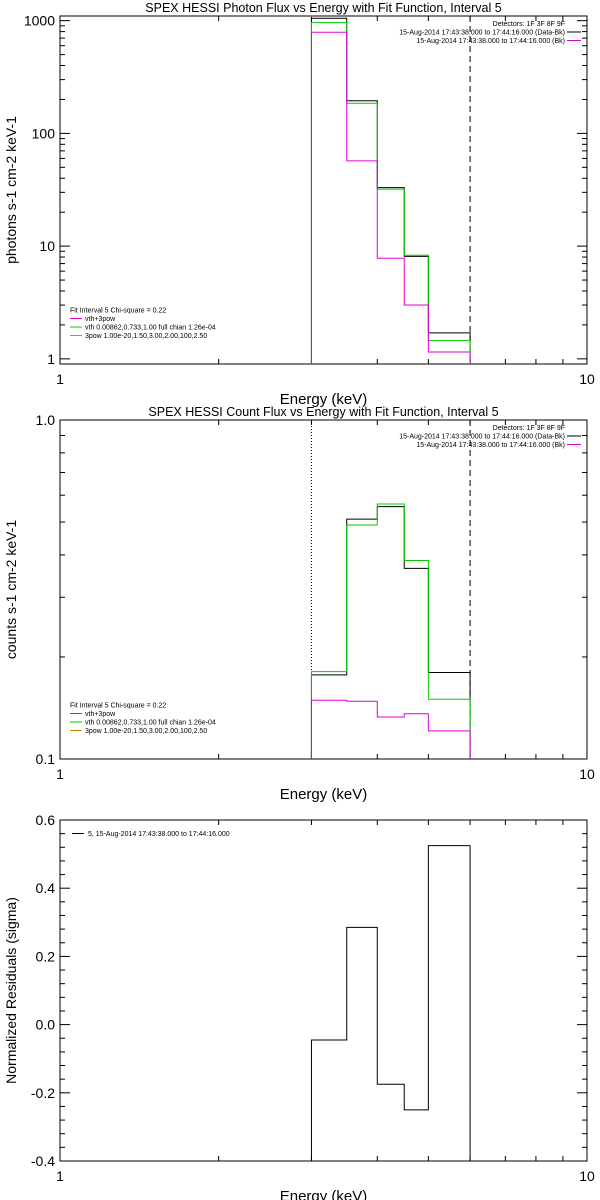 Image resolution: width=600 pixels, height=1200 pixels. Describe the element at coordinates (46, 956) in the screenshot. I see `y-tick-label: 0.2` at that location.